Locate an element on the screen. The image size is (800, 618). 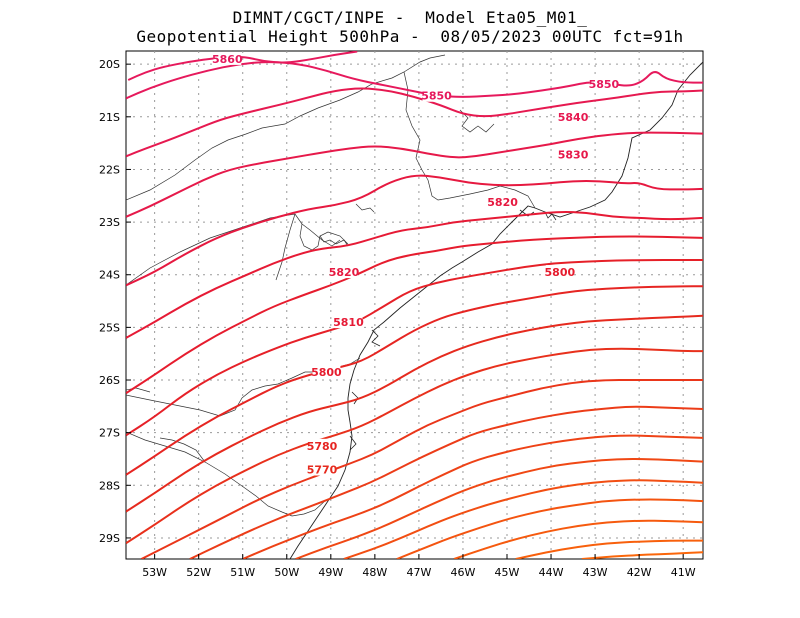
contour-label-5830: 5830 is located at coordinates (573, 155).